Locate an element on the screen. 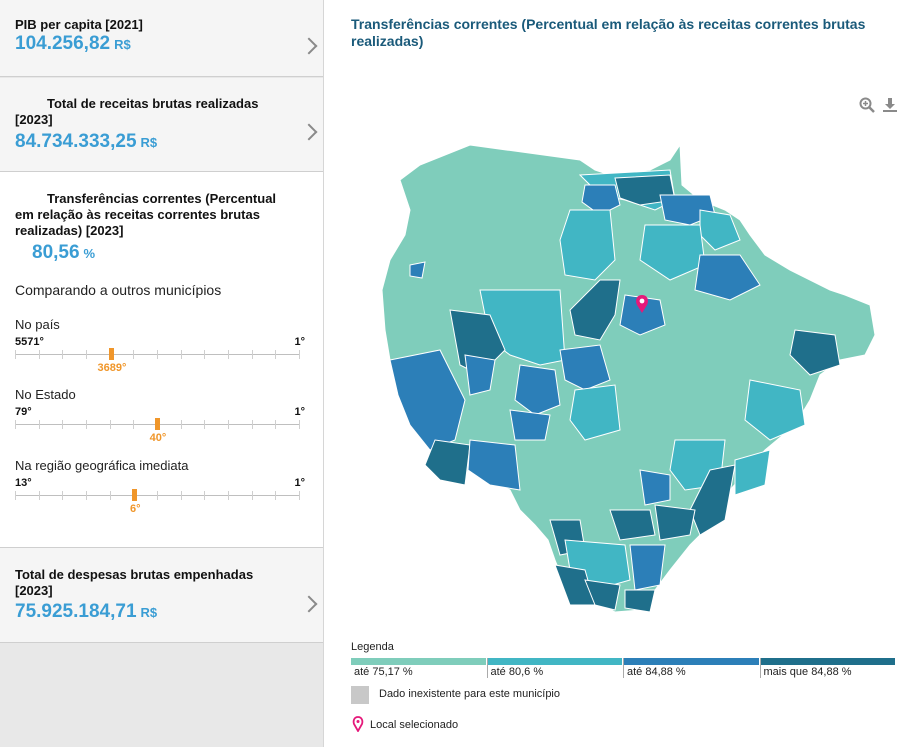  no-data-swatch is located at coordinates (360, 695).